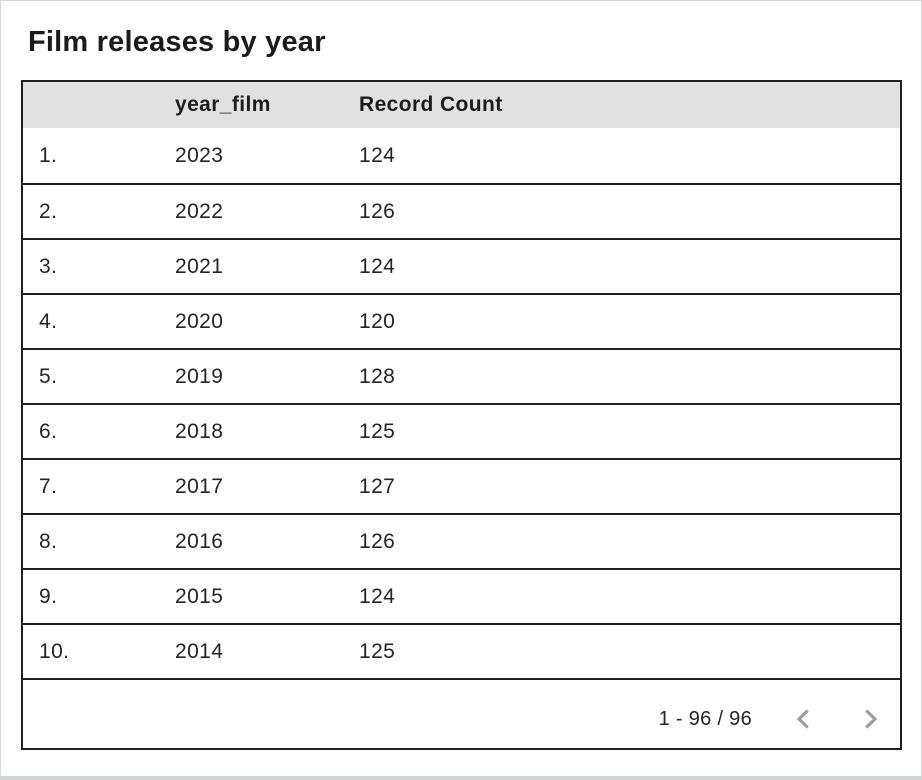 This screenshot has height=780, width=922. I want to click on year-film-cell: 2019, so click(199, 376).